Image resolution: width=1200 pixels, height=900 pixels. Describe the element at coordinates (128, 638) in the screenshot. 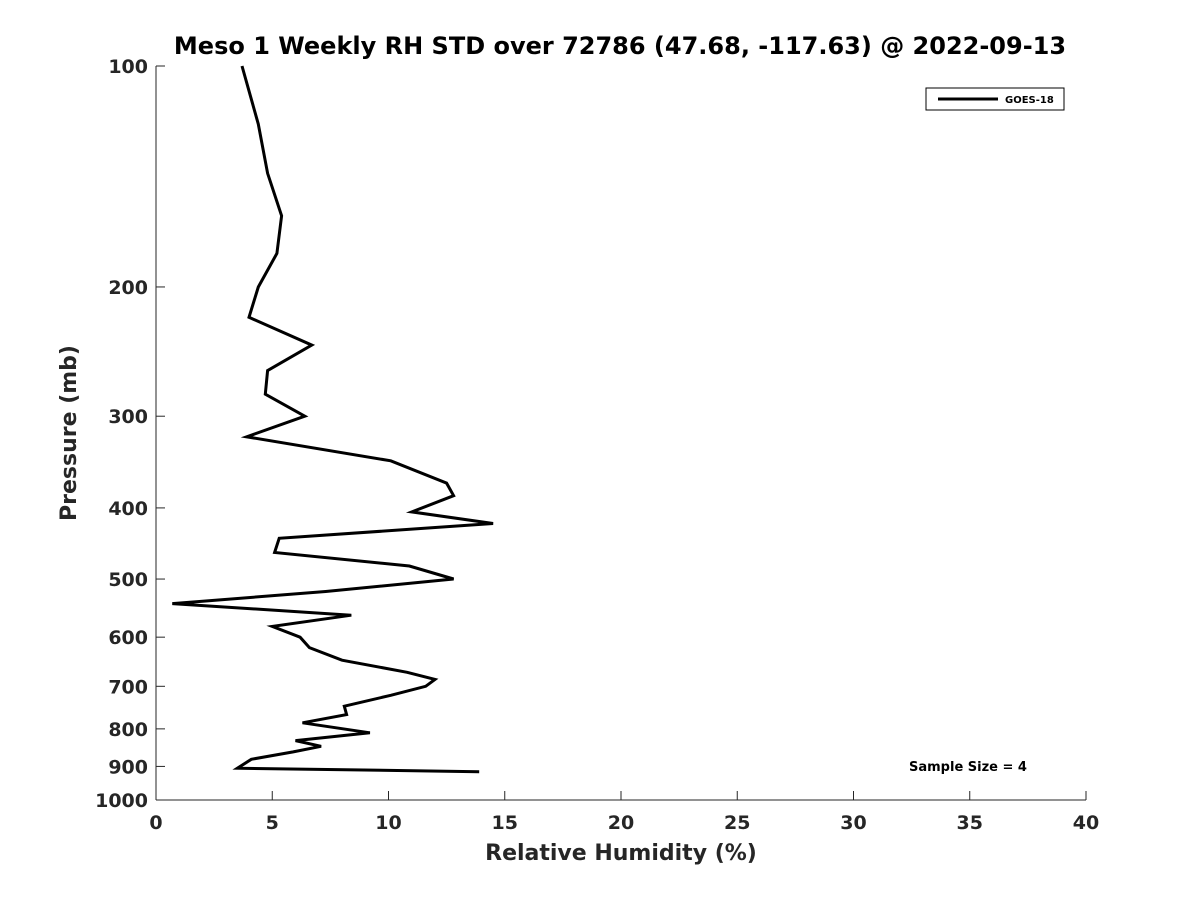

I see `y-tick-label: 600` at that location.